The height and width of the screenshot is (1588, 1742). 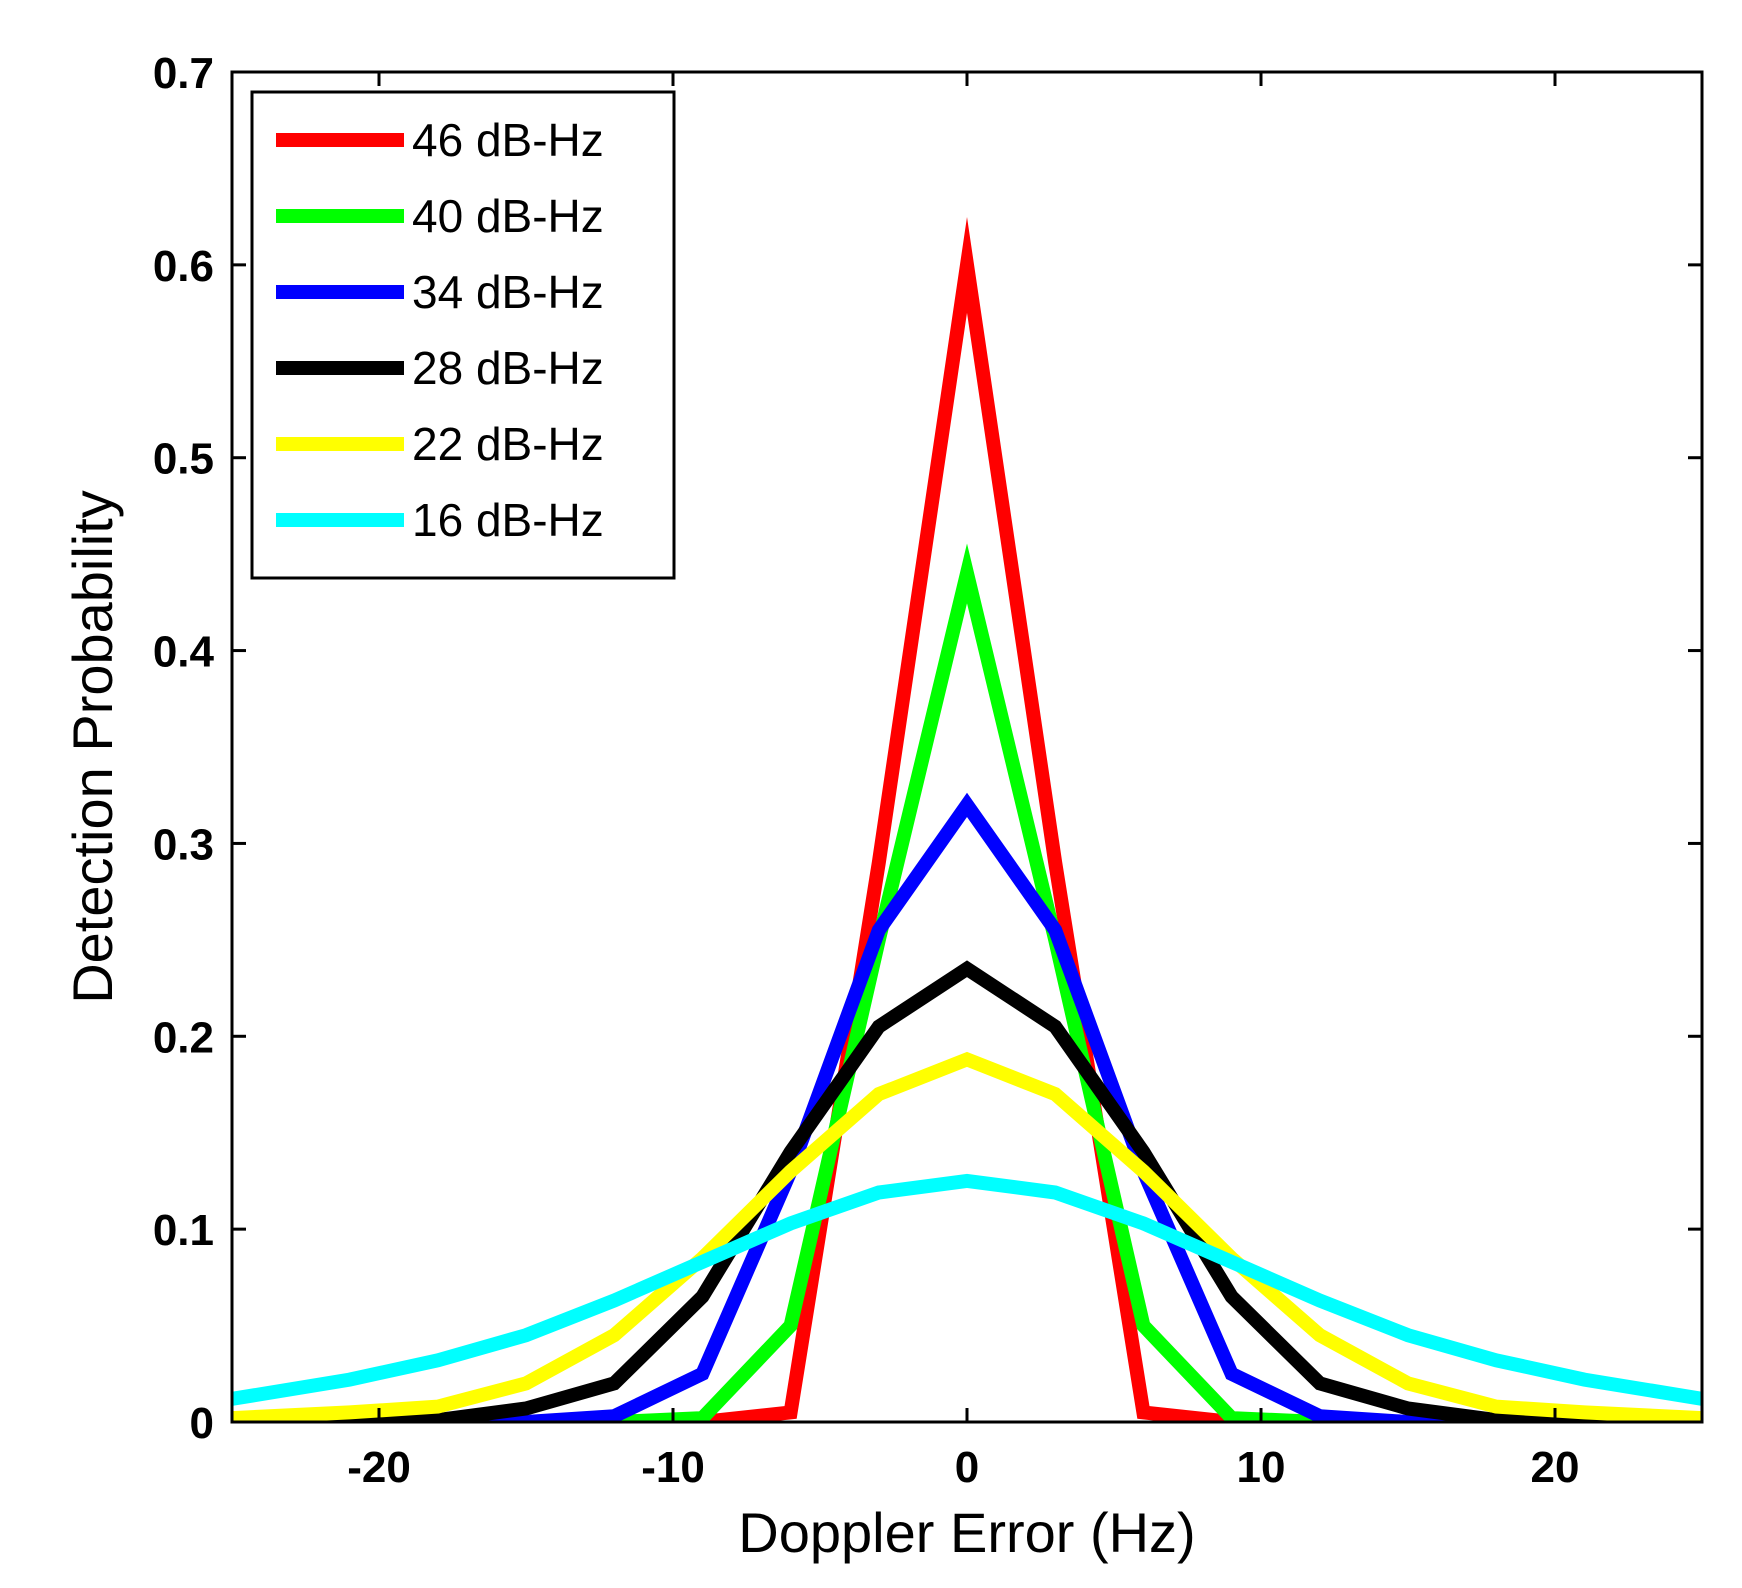 What do you see at coordinates (183, 844) in the screenshot?
I see `y-tick-label: 0.3` at bounding box center [183, 844].